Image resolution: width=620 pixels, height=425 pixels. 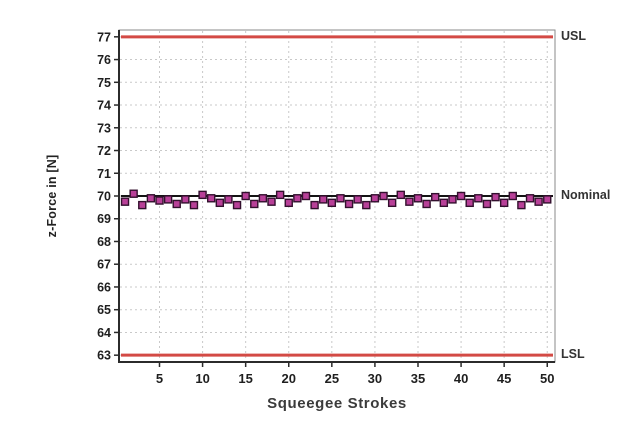 I want to click on x-tick-label: 15, so click(x=245, y=378).